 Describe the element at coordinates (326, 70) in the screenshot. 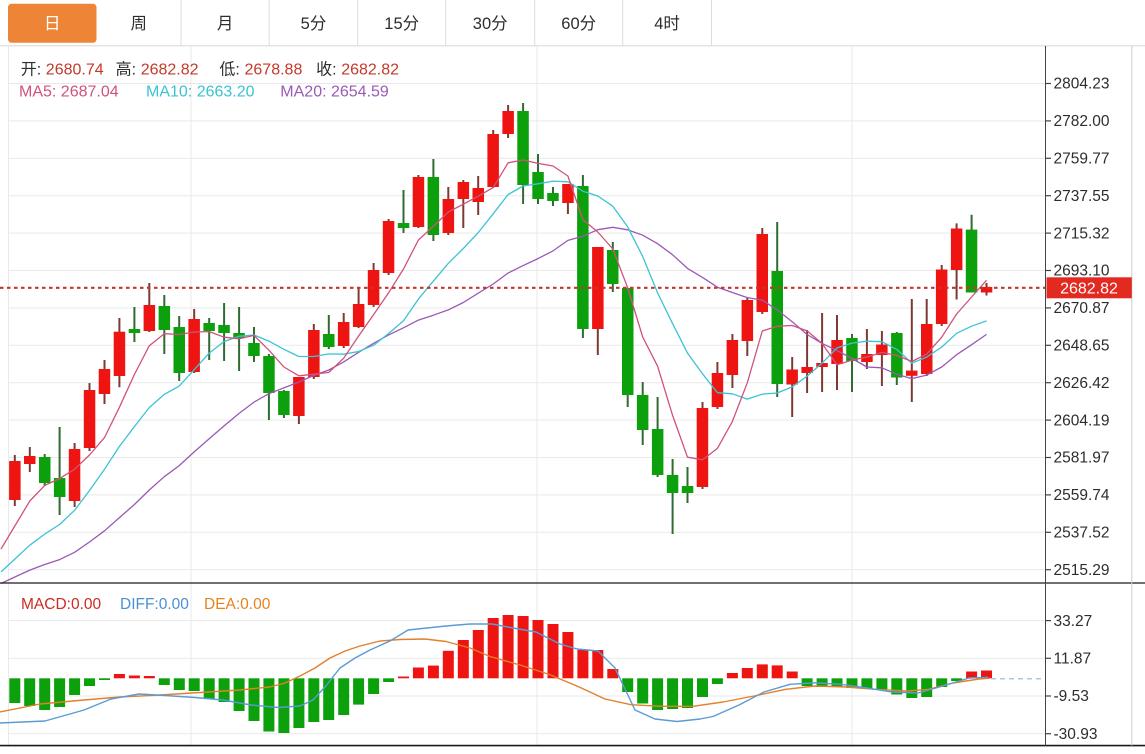

I see `svg-text: 收:` at that location.